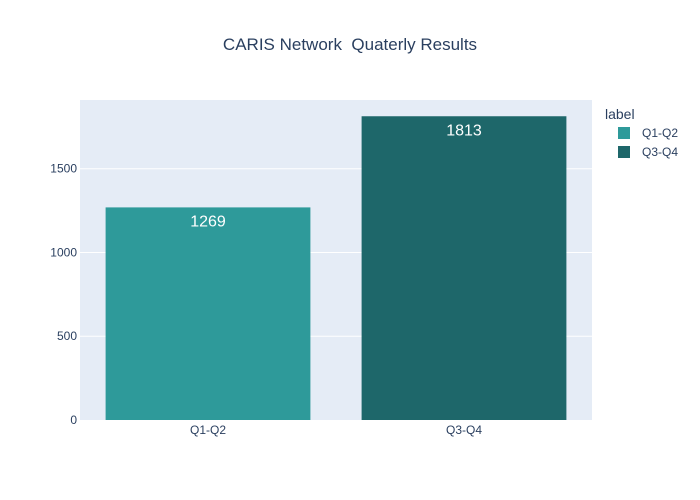  I want to click on chart-title: CARIS Network Quaterly Results, so click(350, 44).